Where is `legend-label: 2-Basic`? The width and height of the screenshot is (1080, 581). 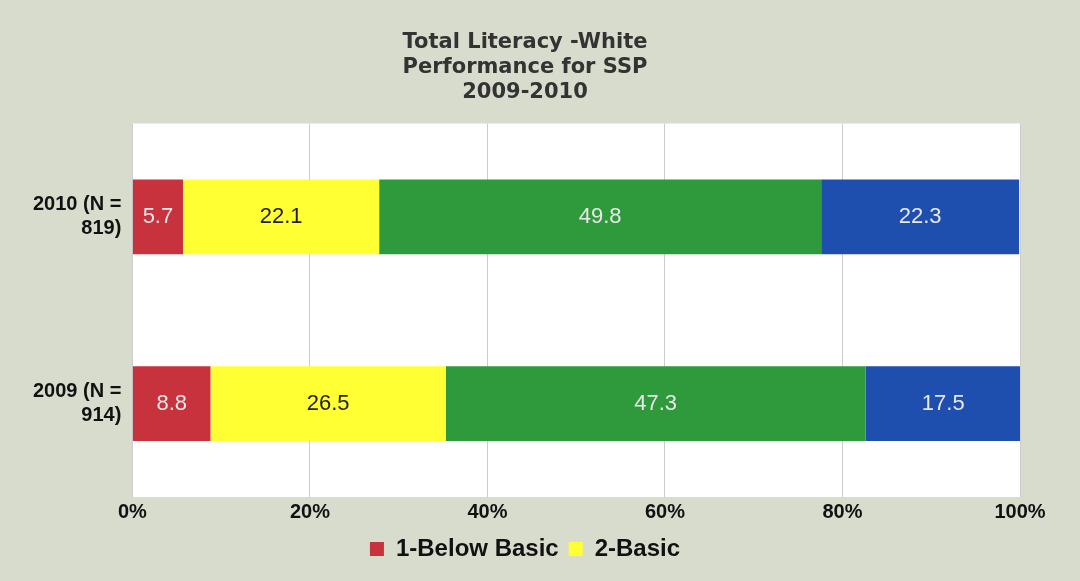
legend-label: 2-Basic is located at coordinates (637, 547).